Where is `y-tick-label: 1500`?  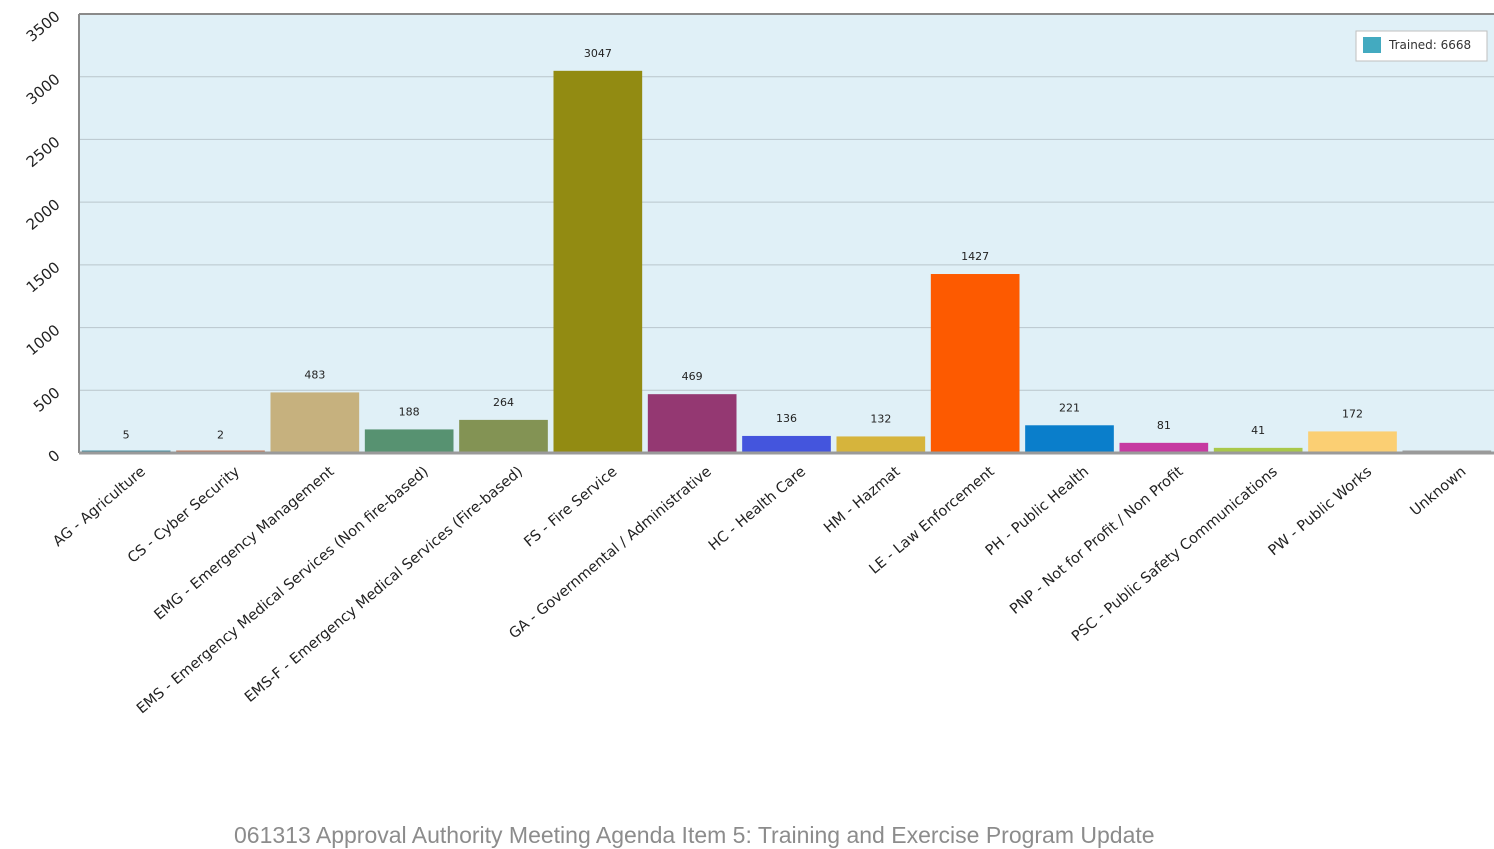 y-tick-label: 1500 is located at coordinates (43, 277).